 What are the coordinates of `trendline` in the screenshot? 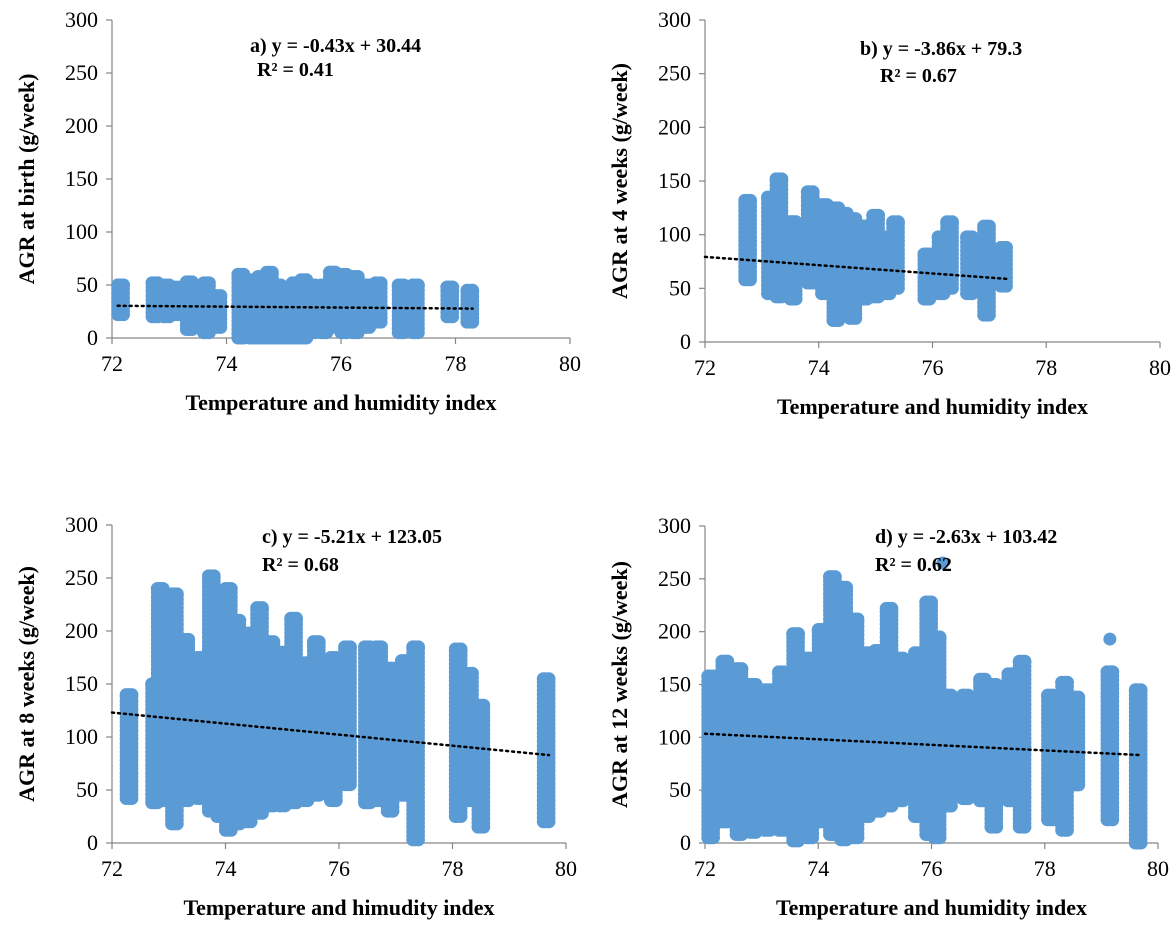 It's located at (295, 307).